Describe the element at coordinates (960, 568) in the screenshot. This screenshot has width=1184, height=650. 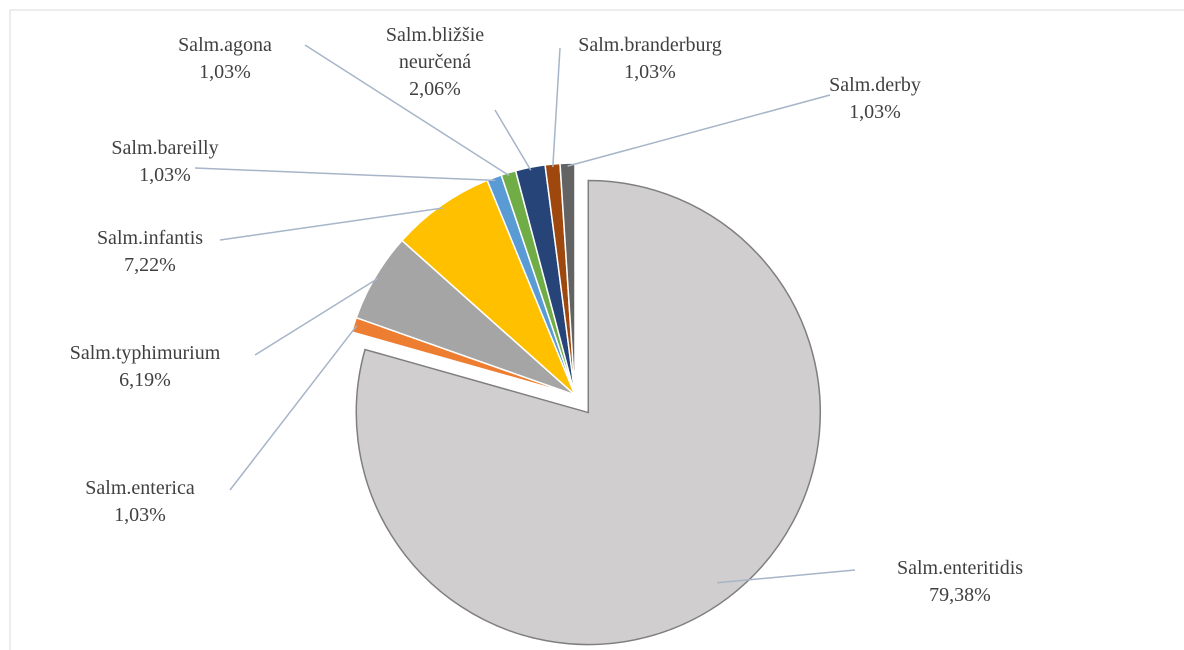
I see `category-label: Salm.enteritidis` at that location.